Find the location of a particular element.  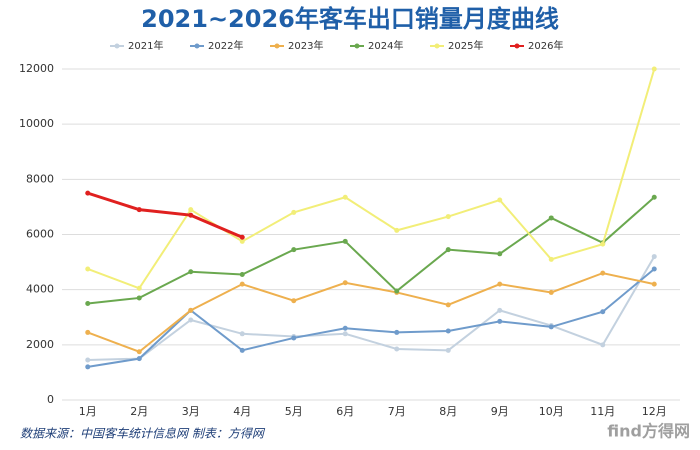

source-note: 数据来源：中国客车统计信息网 制表：方得网 is located at coordinates (143, 434).